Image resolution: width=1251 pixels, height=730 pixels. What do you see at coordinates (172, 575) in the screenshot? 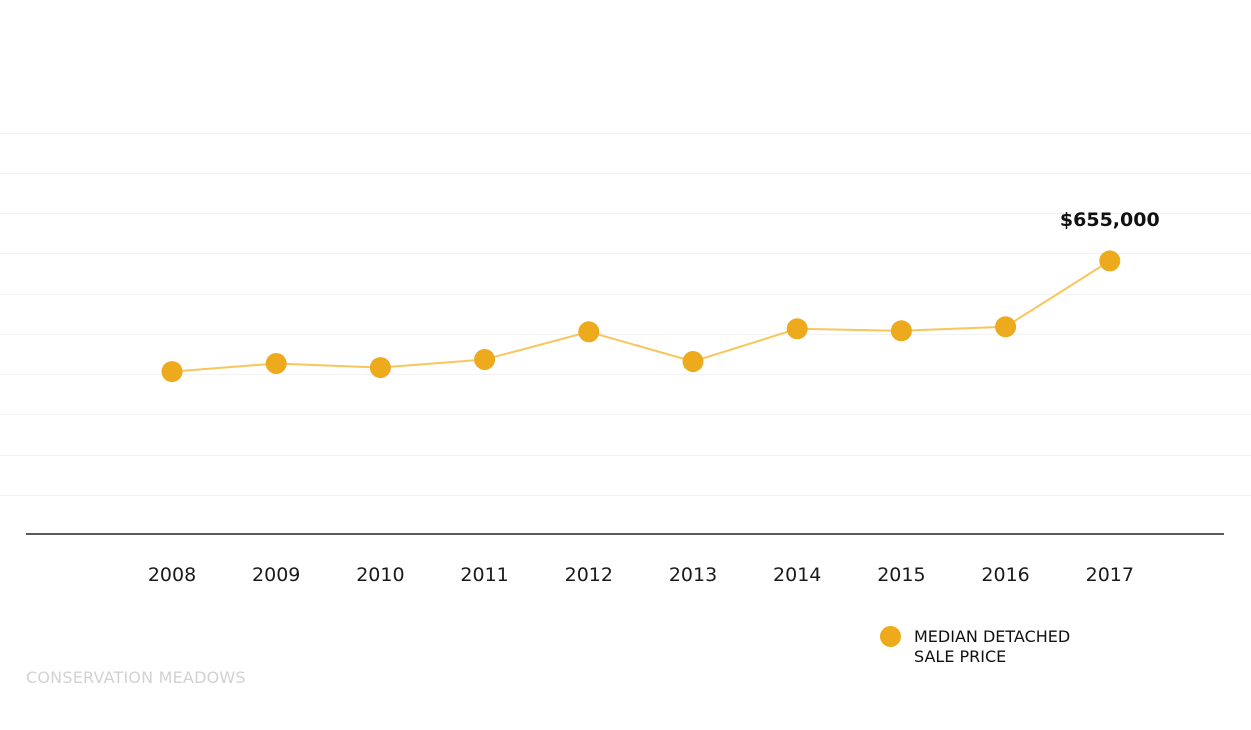
I see `x-tick-label: 2008` at bounding box center [172, 575].